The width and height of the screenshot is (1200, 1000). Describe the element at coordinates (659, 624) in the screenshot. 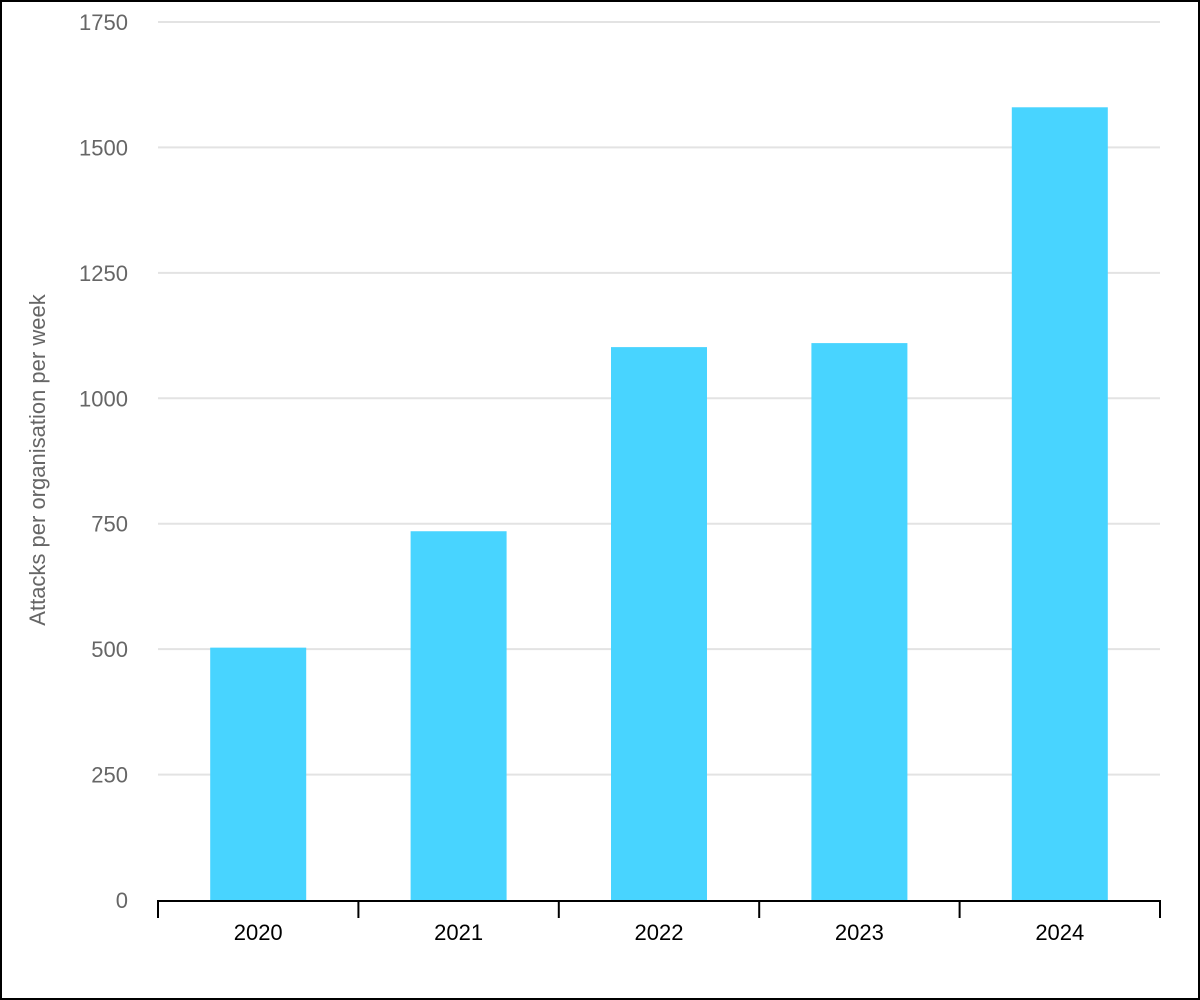

I see `bar-2022` at that location.